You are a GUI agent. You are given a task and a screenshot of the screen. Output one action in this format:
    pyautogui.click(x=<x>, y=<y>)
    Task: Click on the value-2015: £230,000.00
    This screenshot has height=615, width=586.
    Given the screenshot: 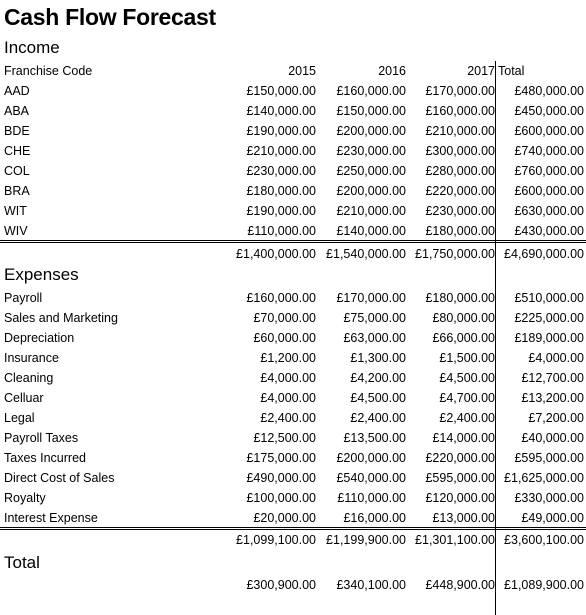 What is the action you would take?
    pyautogui.click(x=281, y=171)
    